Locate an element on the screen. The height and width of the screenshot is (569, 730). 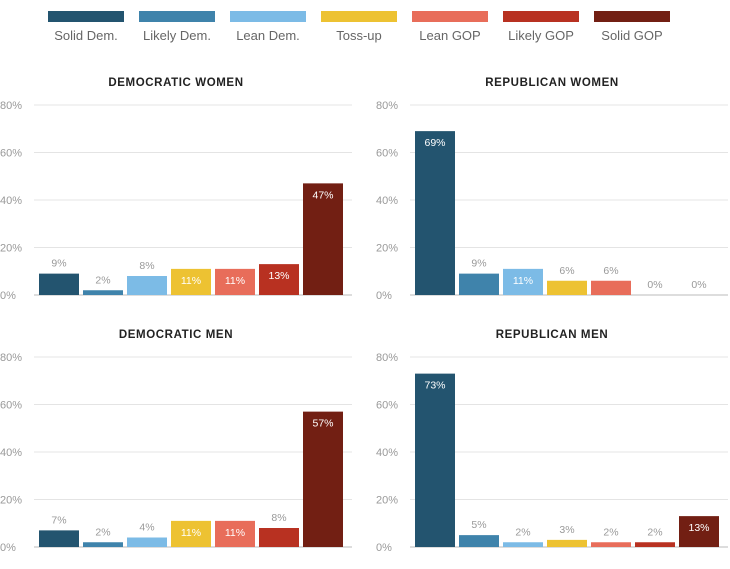
legend-item-lean-gop: Lean GOP is located at coordinates (450, 27).